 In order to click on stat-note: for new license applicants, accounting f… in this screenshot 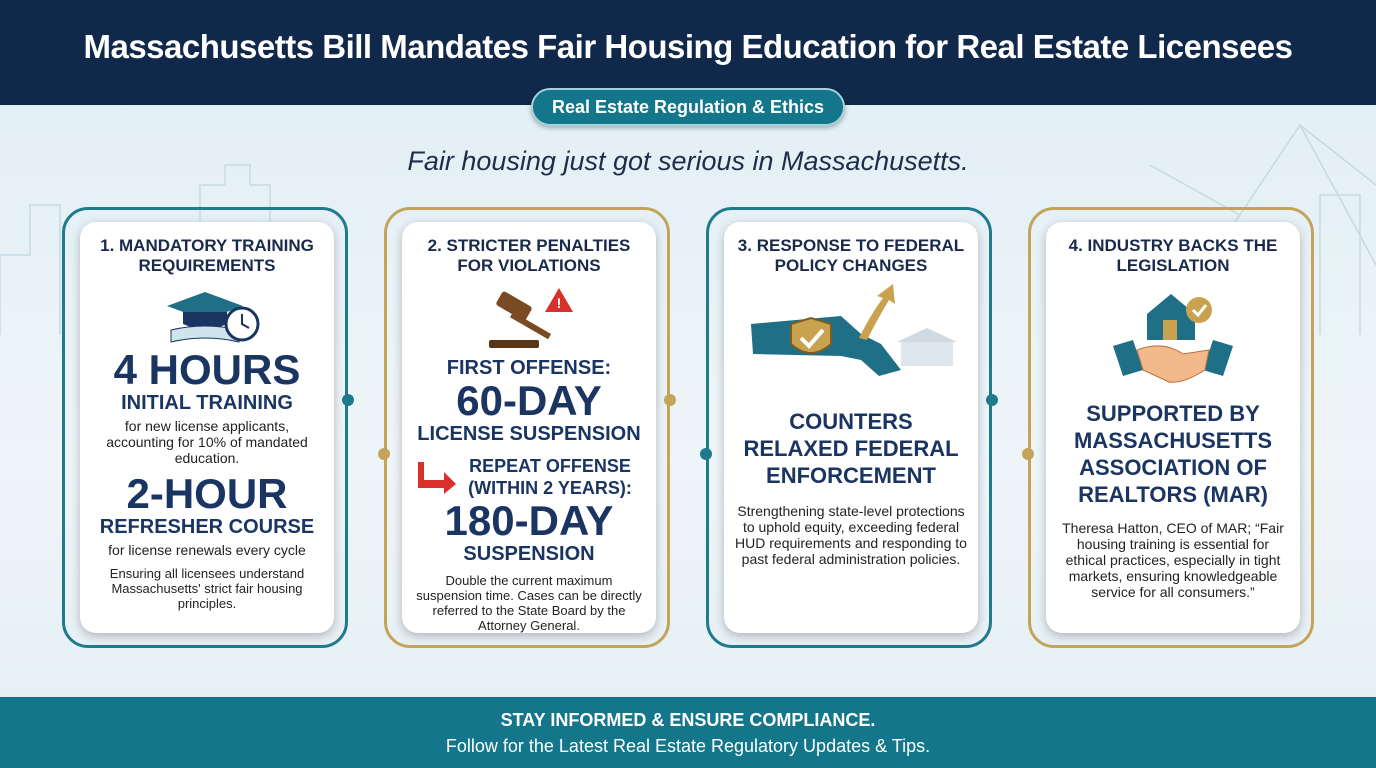, I will do `click(207, 442)`.